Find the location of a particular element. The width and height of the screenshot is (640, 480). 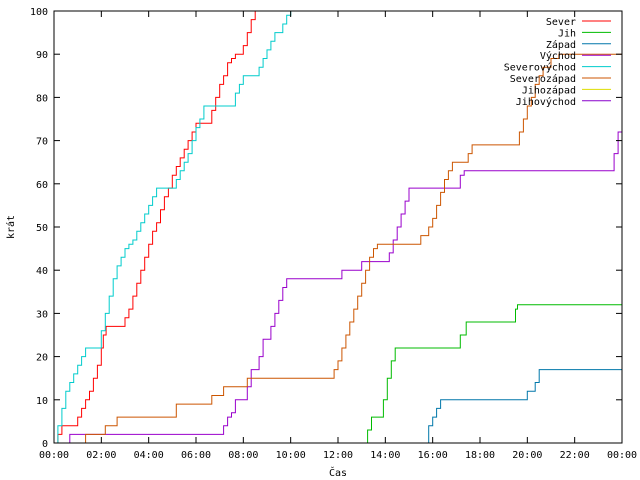

x-tick-label: 10:00 is located at coordinates (291, 455).